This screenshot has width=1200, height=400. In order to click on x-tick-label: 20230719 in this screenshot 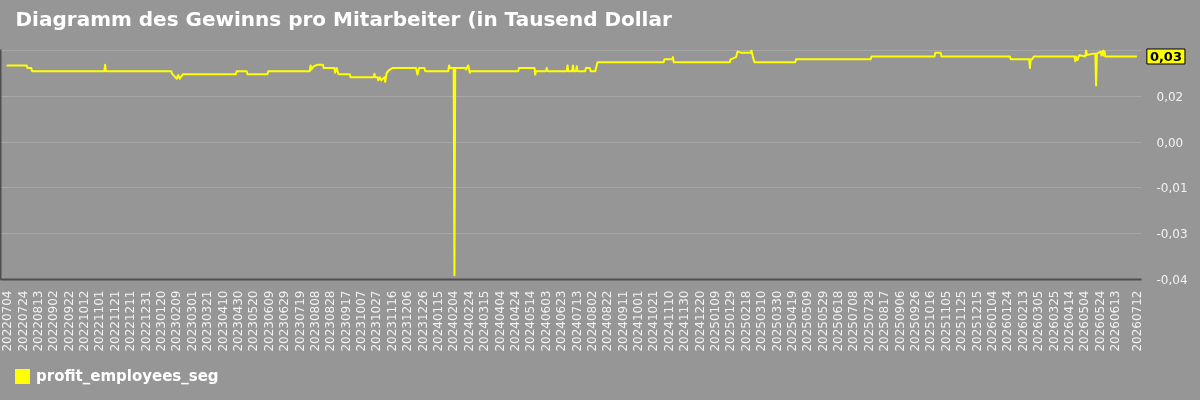, I will do `click(299, 321)`.